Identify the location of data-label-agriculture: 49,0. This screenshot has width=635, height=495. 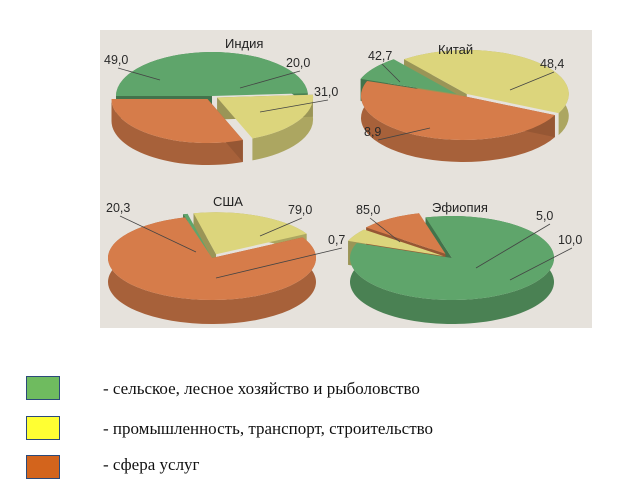
(116, 60).